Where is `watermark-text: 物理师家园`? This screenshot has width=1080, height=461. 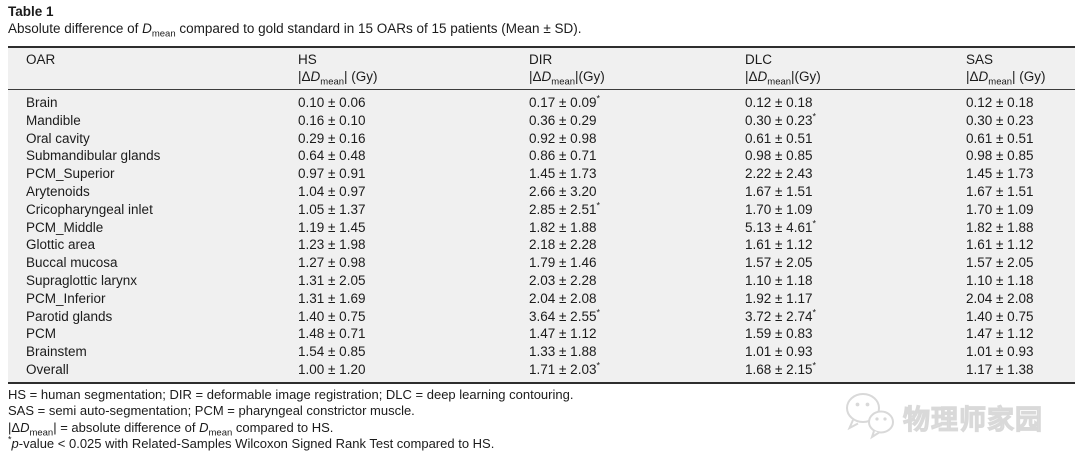
watermark-text: 物理师家园 is located at coordinates (973, 421).